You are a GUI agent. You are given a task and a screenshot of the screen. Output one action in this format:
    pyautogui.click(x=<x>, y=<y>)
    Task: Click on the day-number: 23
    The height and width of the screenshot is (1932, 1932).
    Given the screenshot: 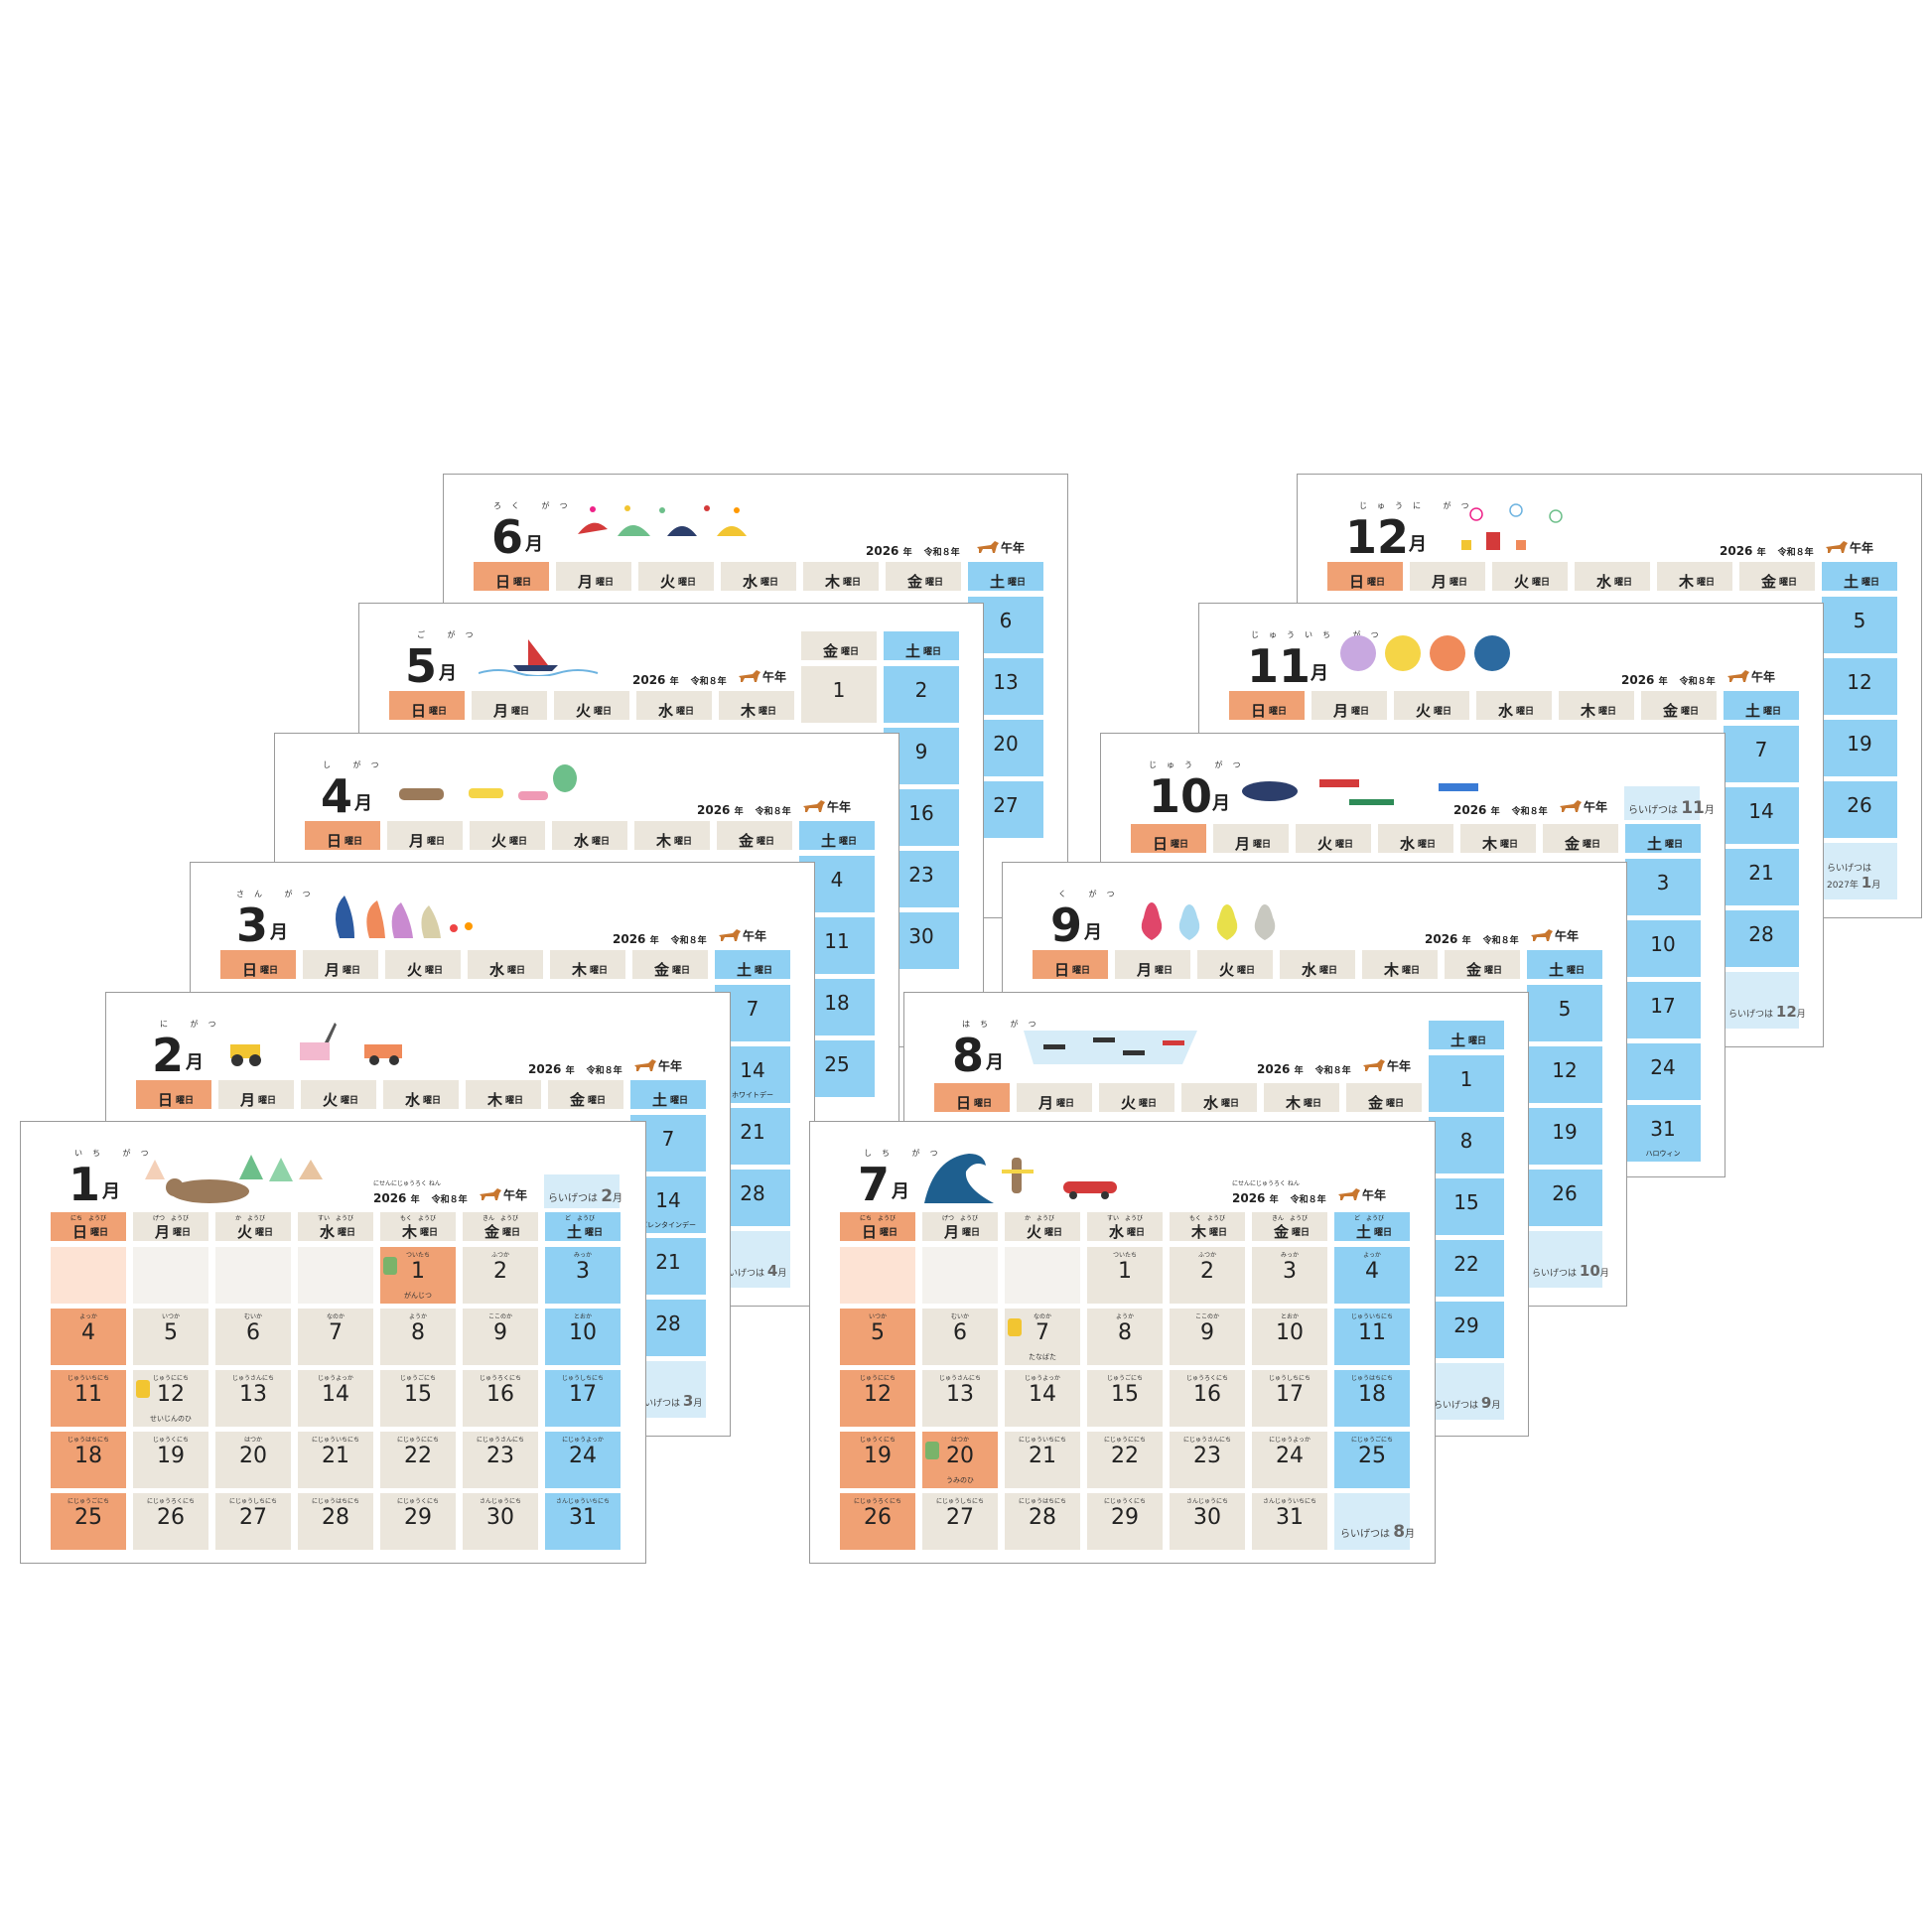 What is the action you would take?
    pyautogui.click(x=500, y=1456)
    